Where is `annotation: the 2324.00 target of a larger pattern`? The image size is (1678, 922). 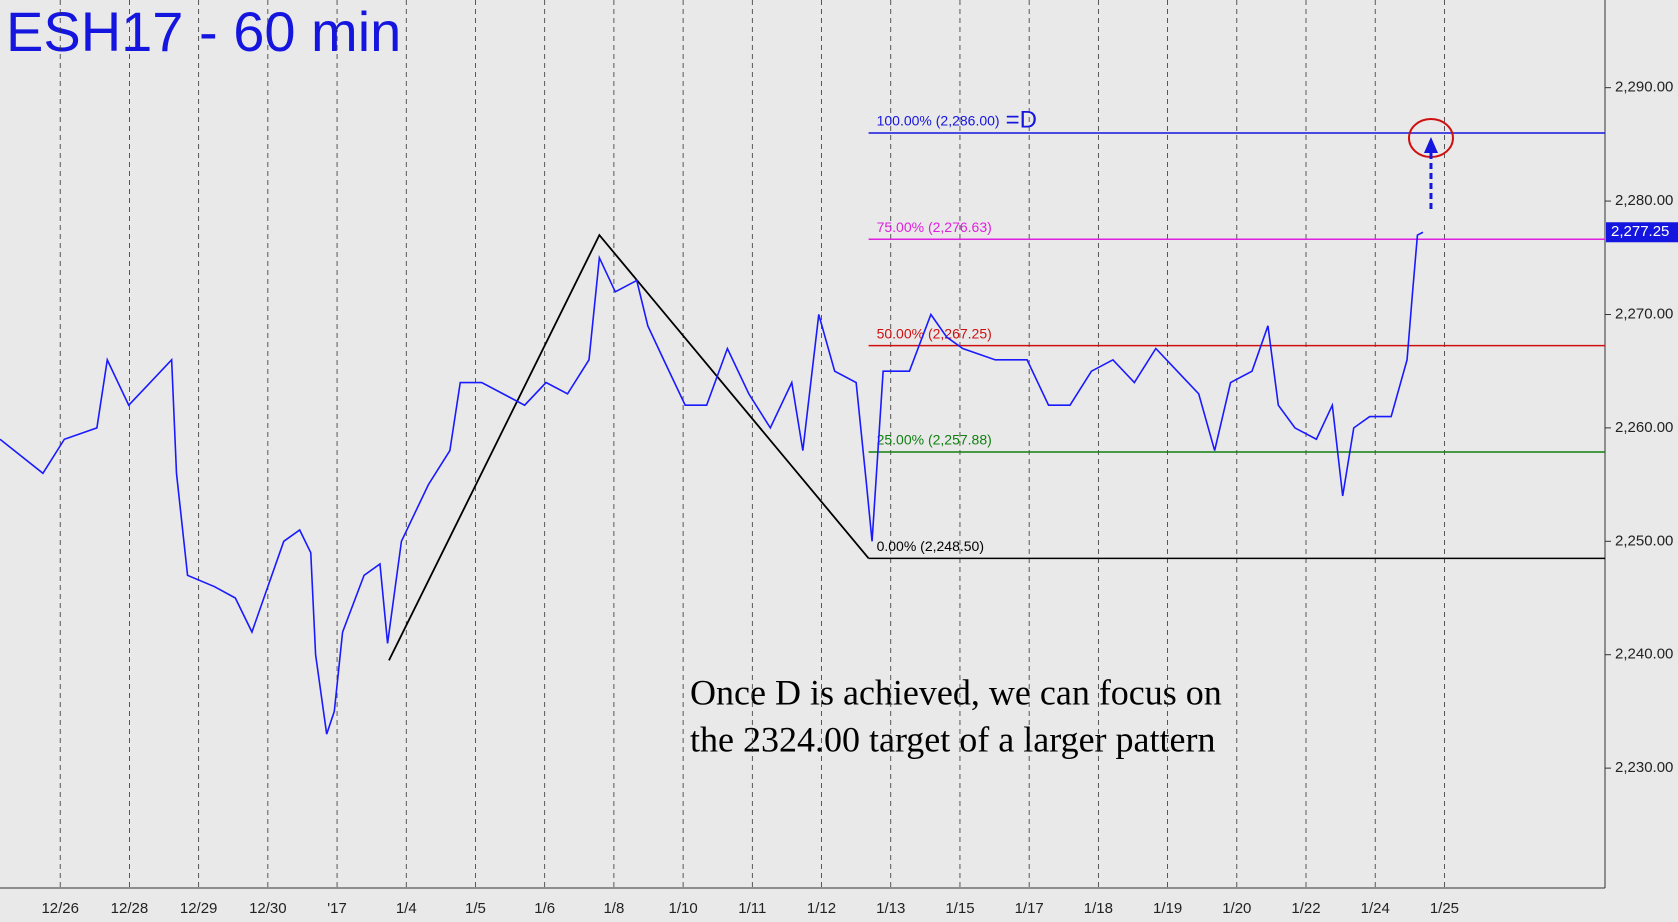
annotation: the 2324.00 target of a larger pattern is located at coordinates (952, 739).